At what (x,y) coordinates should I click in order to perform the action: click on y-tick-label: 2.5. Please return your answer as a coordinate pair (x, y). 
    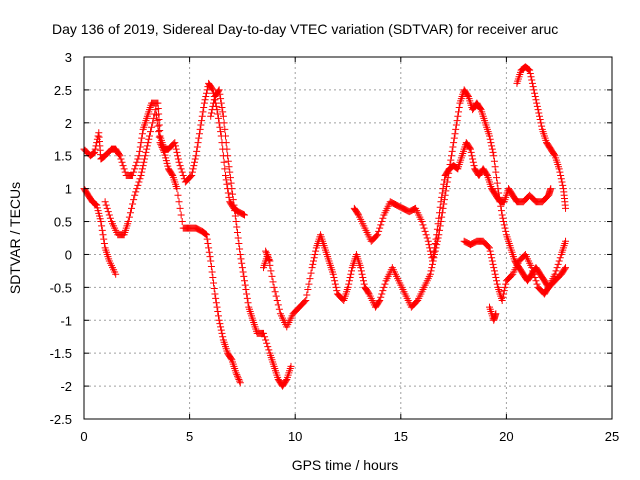
    Looking at the image, I should click on (63, 90).